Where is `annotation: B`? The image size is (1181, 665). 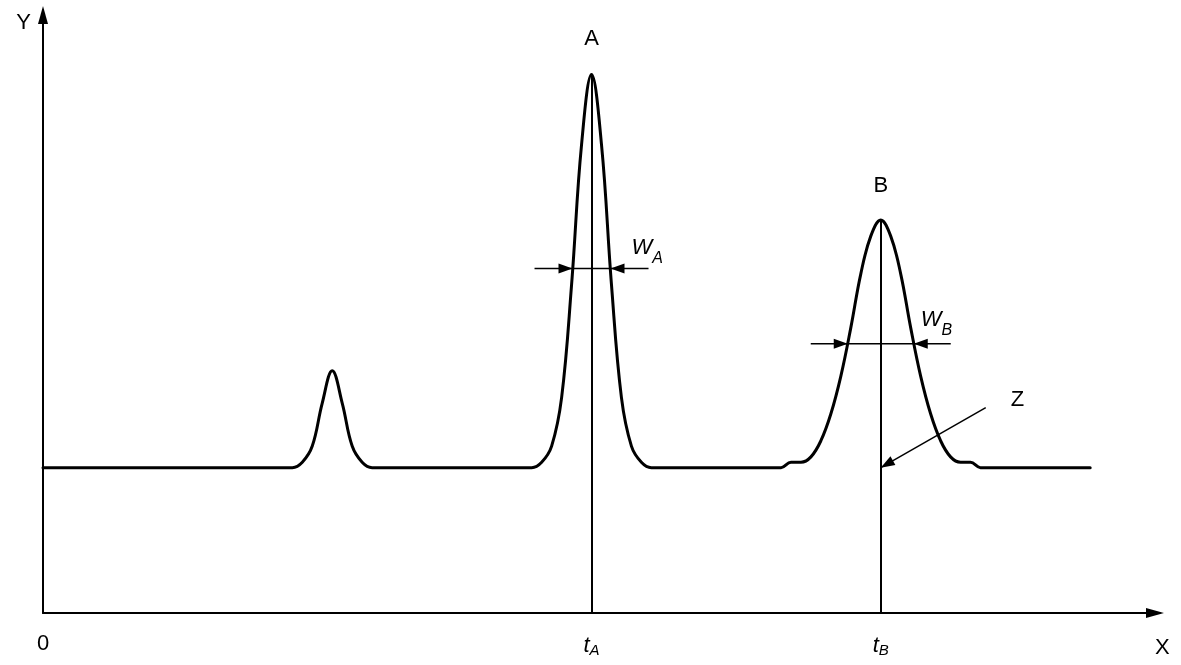
annotation: B is located at coordinates (881, 184).